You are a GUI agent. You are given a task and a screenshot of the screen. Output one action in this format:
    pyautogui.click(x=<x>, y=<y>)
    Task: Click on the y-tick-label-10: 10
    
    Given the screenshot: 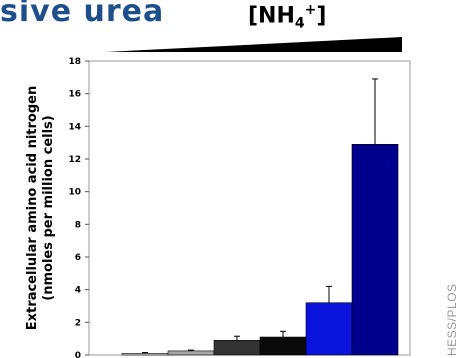 What is the action you would take?
    pyautogui.click(x=74, y=193)
    